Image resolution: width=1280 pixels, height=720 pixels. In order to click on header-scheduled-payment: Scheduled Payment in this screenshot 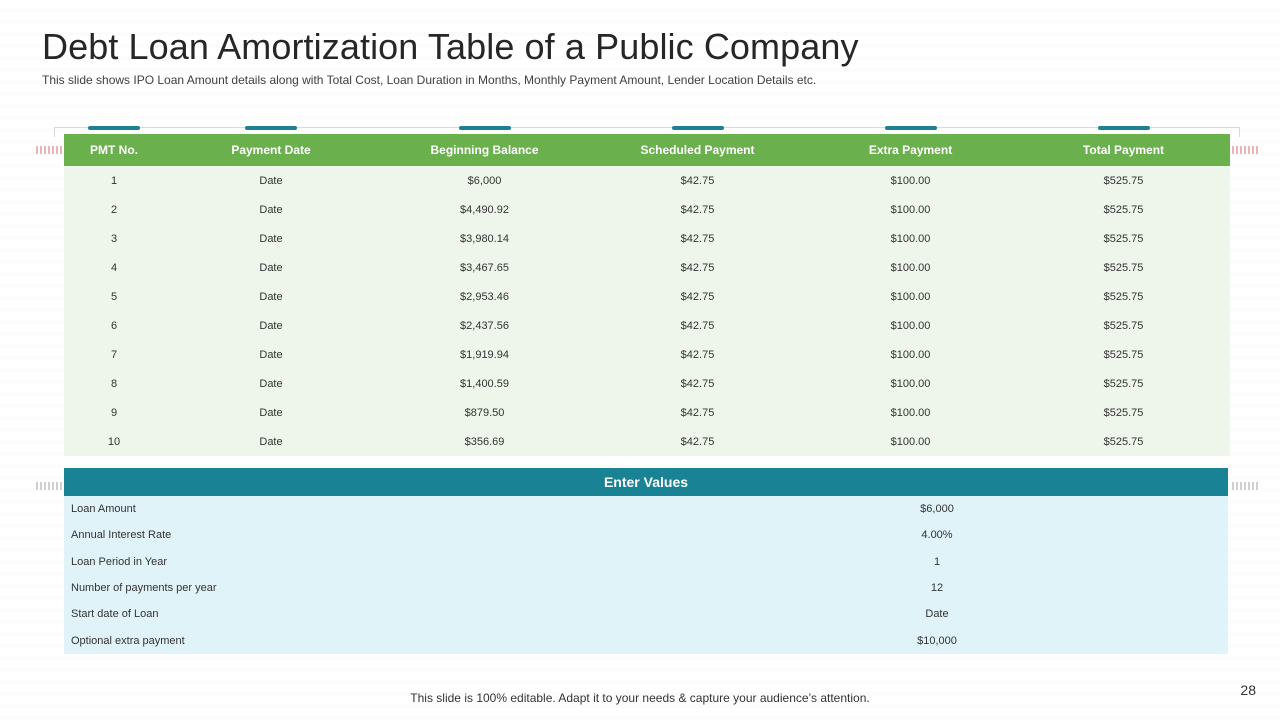, I will do `click(697, 150)`.